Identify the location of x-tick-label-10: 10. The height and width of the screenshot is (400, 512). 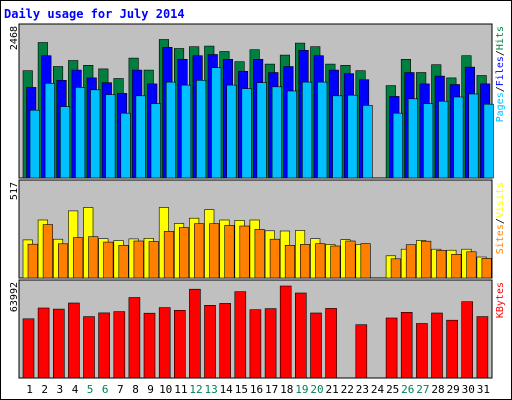
(165, 389).